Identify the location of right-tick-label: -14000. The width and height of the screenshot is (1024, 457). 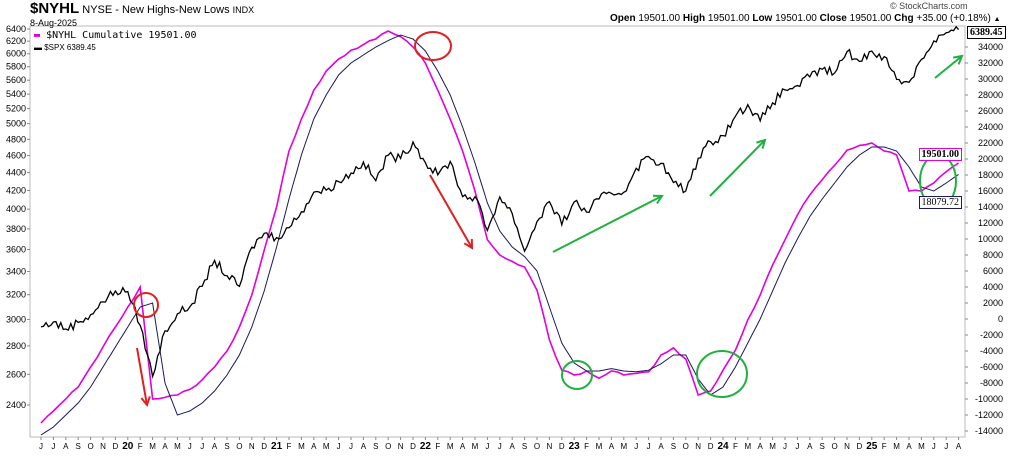
(989, 431).